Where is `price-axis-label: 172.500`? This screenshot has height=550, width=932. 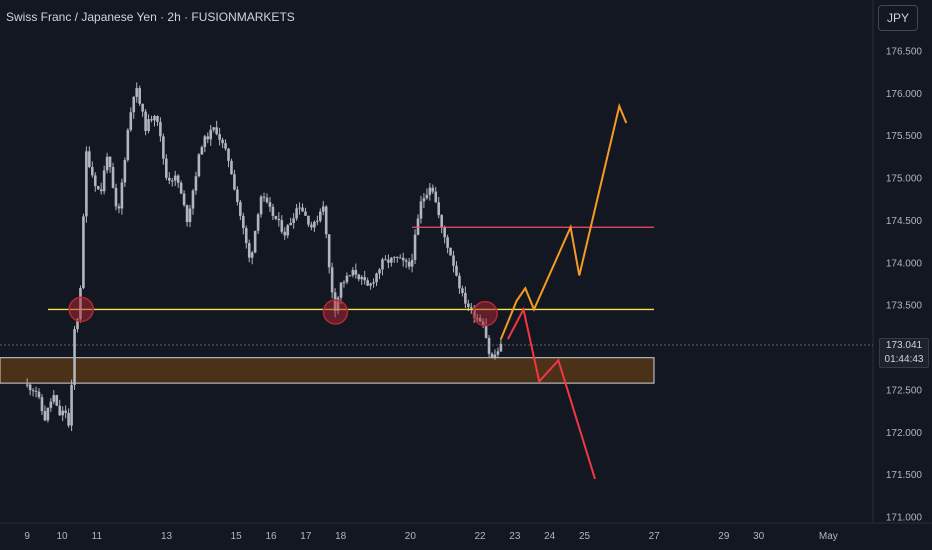 price-axis-label: 172.500 is located at coordinates (904, 390).